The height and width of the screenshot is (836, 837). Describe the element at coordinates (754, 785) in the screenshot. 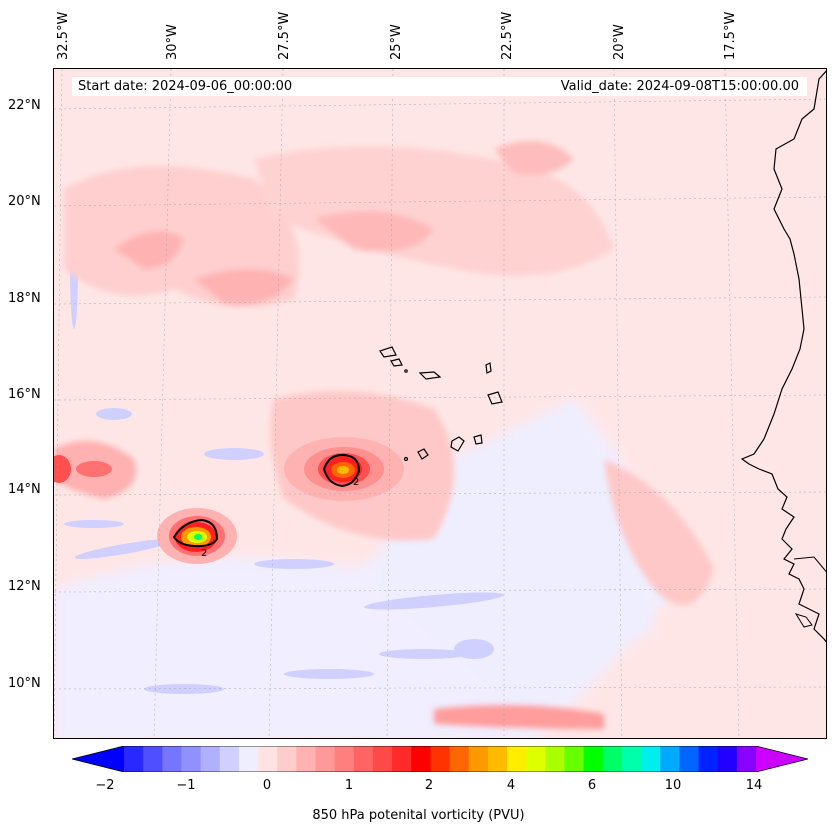

I see `colorbar-tick: 14` at that location.